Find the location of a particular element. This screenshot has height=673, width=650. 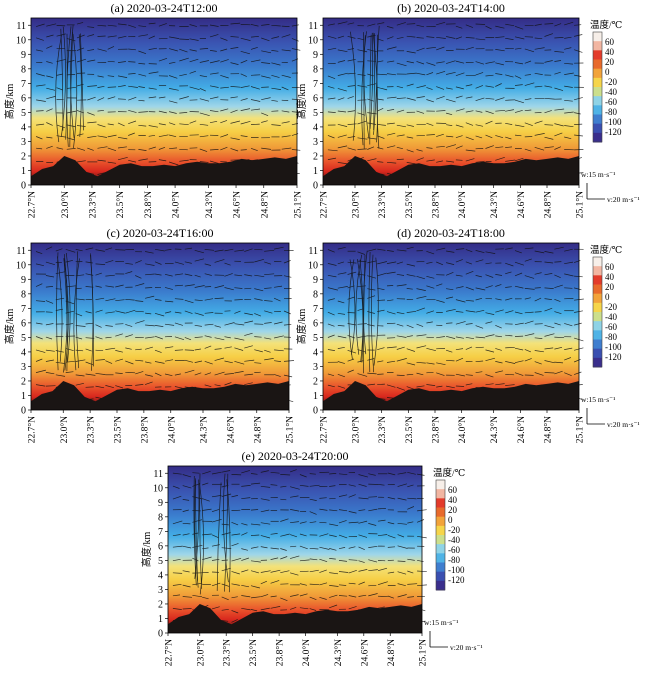

y-tick-label: 11 is located at coordinates (21, 251).